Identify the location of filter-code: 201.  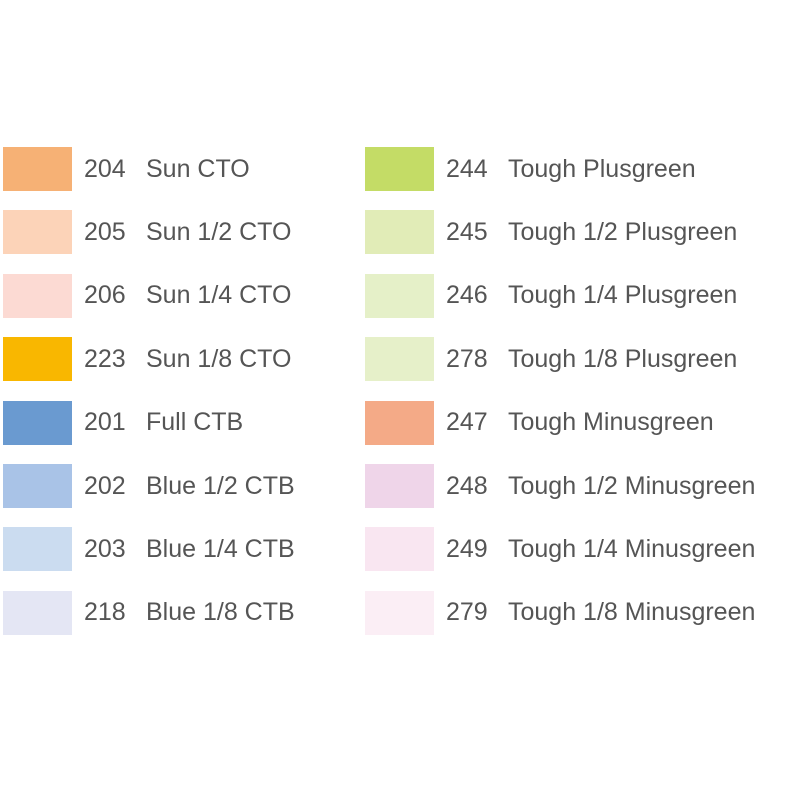
(105, 422).